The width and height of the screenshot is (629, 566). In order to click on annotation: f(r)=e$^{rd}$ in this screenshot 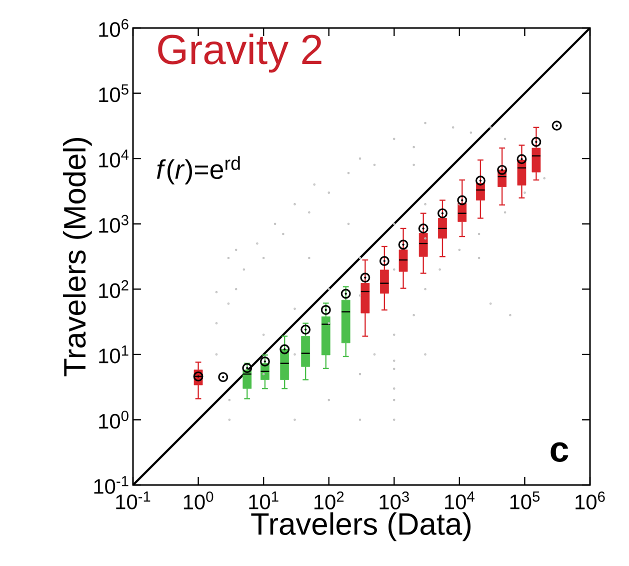, I will do `click(198, 170)`.